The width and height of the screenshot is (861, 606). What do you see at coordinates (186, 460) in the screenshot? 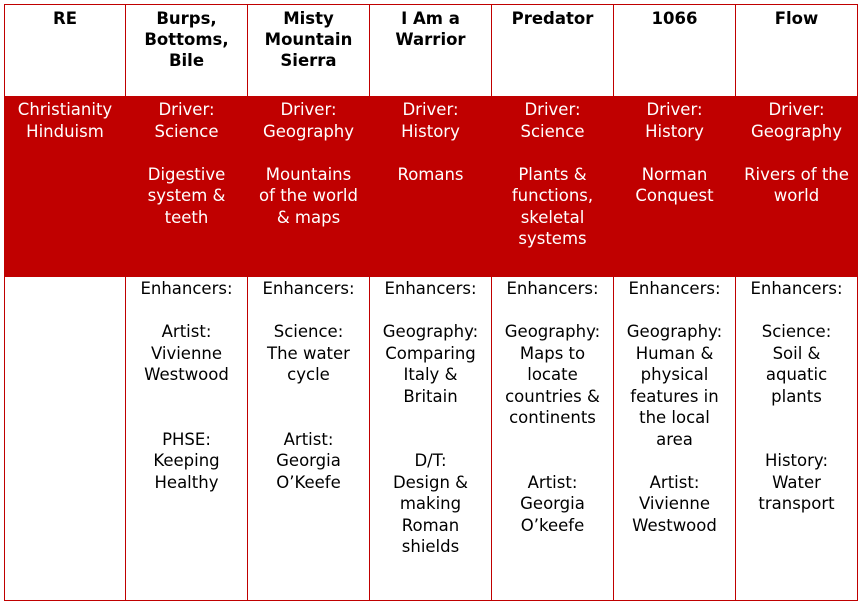
I see `enhancer-second: PHSE: Keeping Healthy` at bounding box center [186, 460].